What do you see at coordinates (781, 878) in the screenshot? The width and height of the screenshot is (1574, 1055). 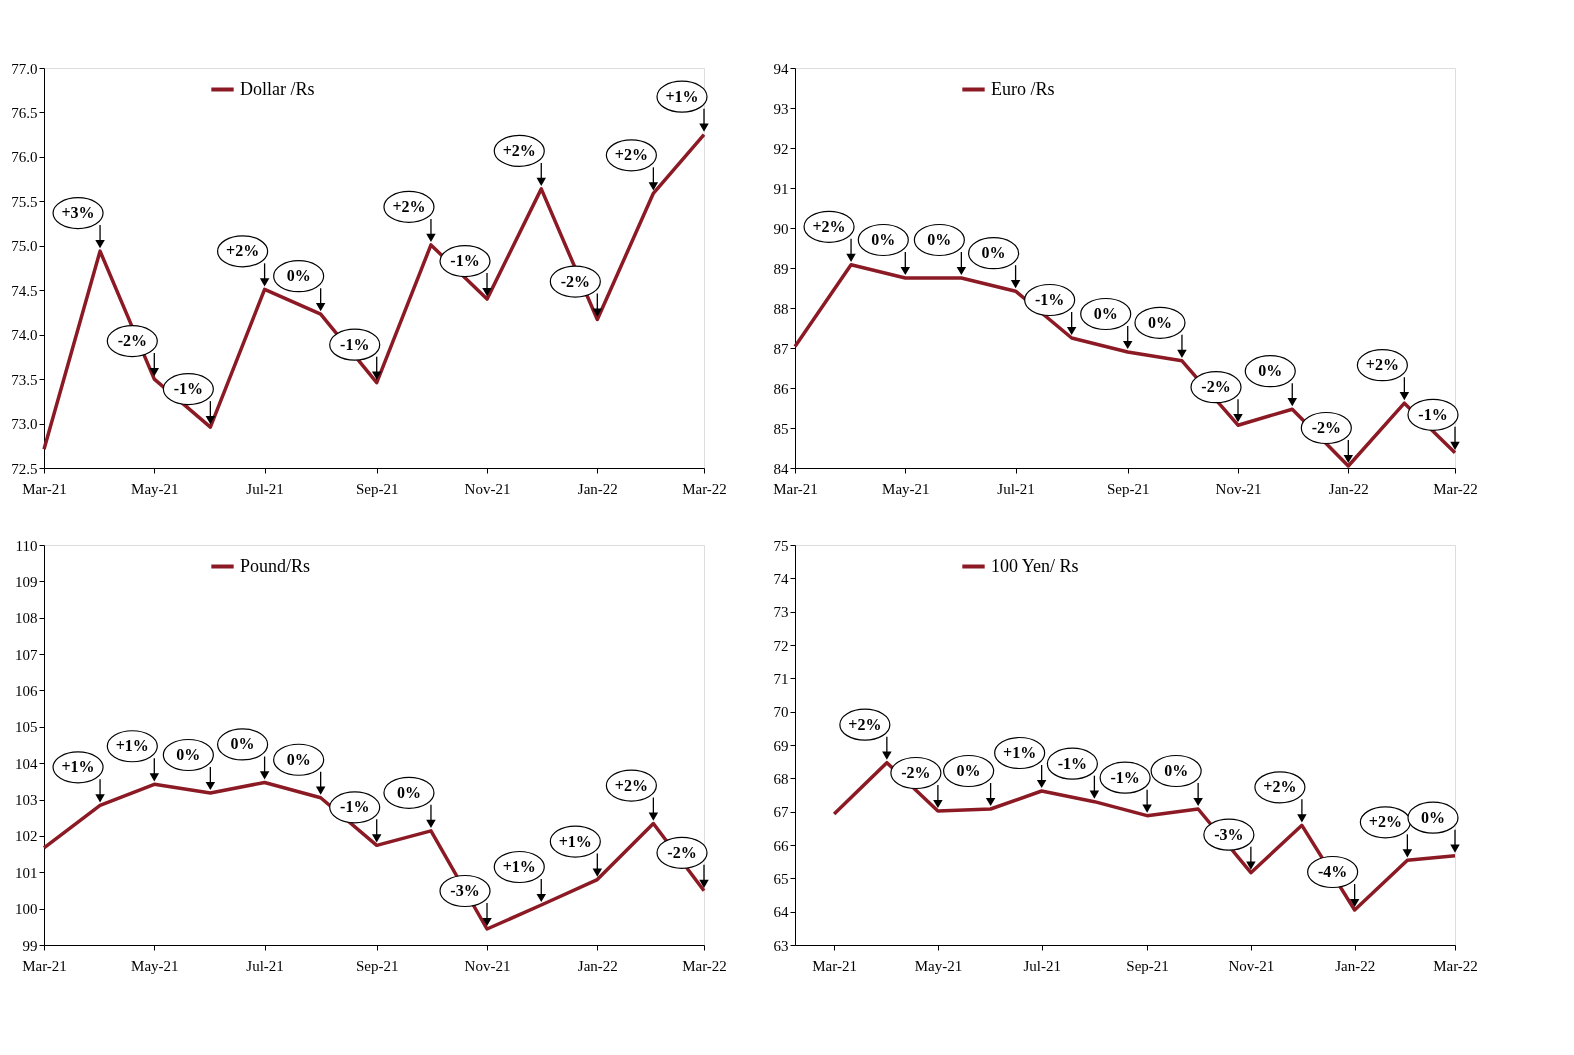 I see `y-tick-label: 65` at bounding box center [781, 878].